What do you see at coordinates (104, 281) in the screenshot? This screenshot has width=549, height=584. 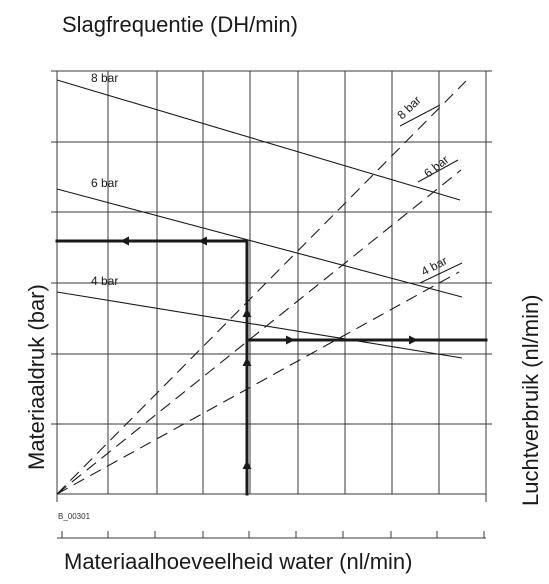 I see `stroke-label-4bar: 4 bar` at bounding box center [104, 281].